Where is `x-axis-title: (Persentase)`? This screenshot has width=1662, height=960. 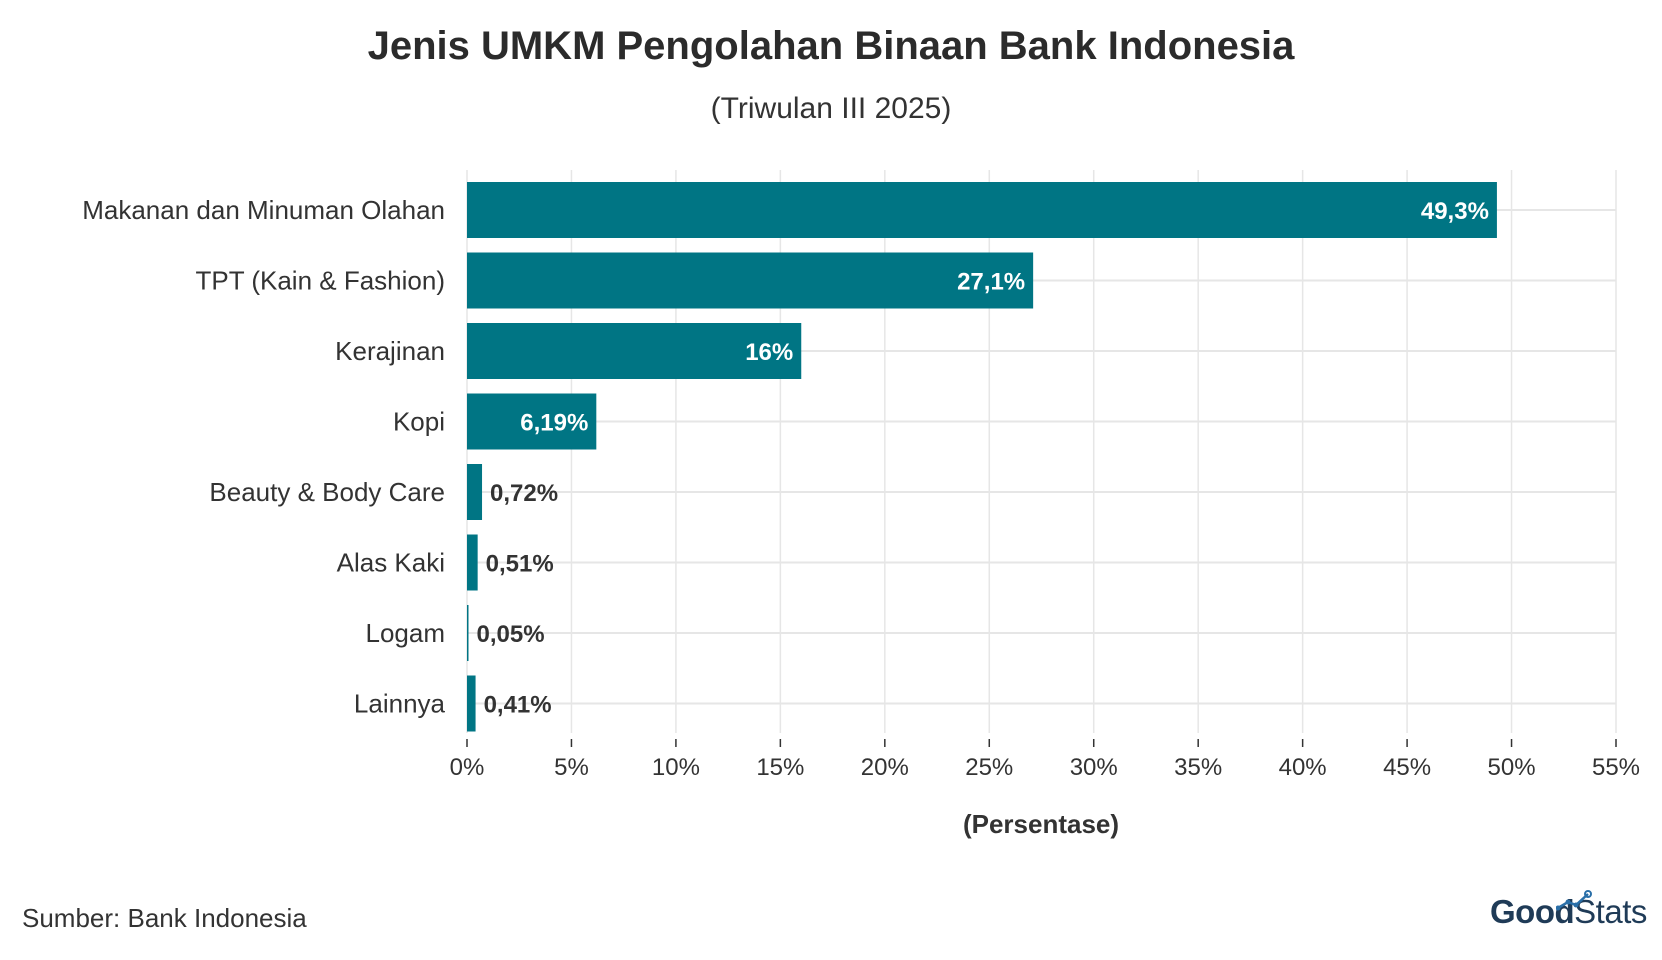 x-axis-title: (Persentase) is located at coordinates (1041, 824).